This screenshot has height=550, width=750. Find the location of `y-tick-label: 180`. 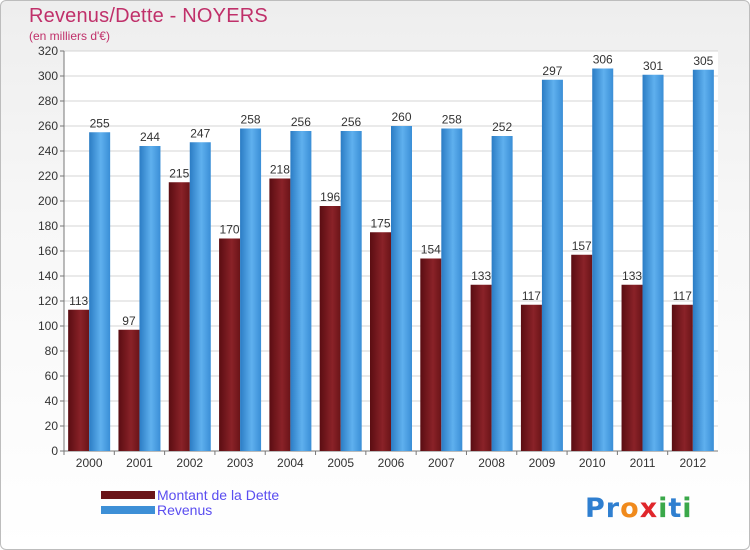

y-tick-label: 180 is located at coordinates (48, 226).